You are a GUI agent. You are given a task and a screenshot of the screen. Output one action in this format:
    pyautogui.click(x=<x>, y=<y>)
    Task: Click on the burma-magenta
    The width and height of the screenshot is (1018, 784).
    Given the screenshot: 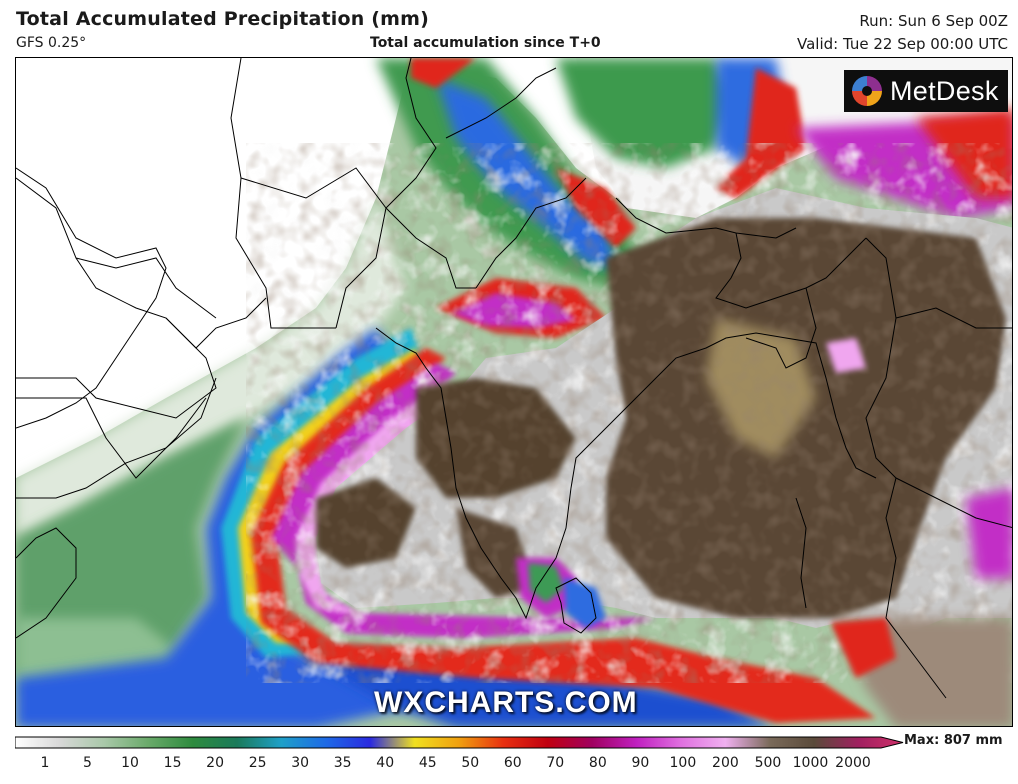 What is the action you would take?
    pyautogui.click(x=989, y=533)
    